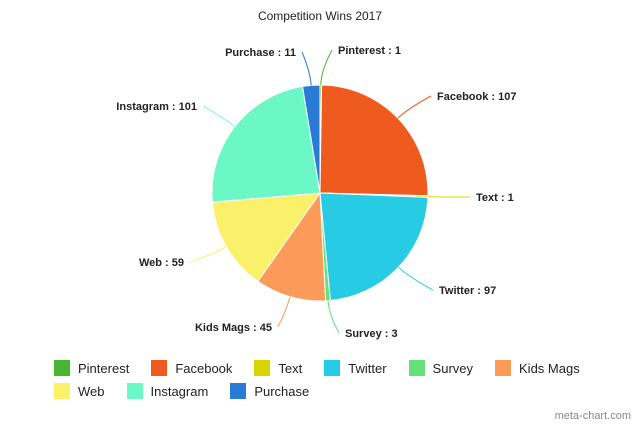 The width and height of the screenshot is (640, 427). What do you see at coordinates (219, 116) in the screenshot?
I see `leader-line-instagram` at bounding box center [219, 116].